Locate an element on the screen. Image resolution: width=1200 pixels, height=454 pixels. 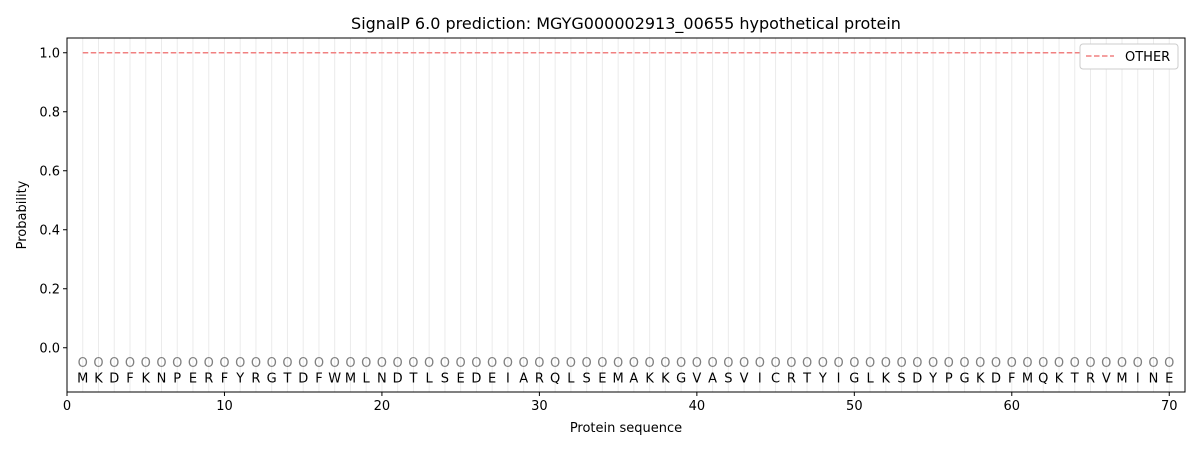
y-tick-label: 0.8 is located at coordinates (49, 112).